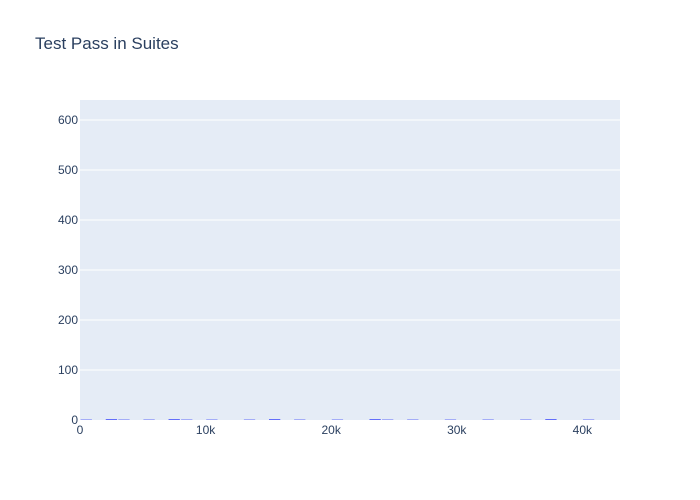 The height and width of the screenshot is (500, 700). I want to click on y-tick-label: 200, so click(68, 320).